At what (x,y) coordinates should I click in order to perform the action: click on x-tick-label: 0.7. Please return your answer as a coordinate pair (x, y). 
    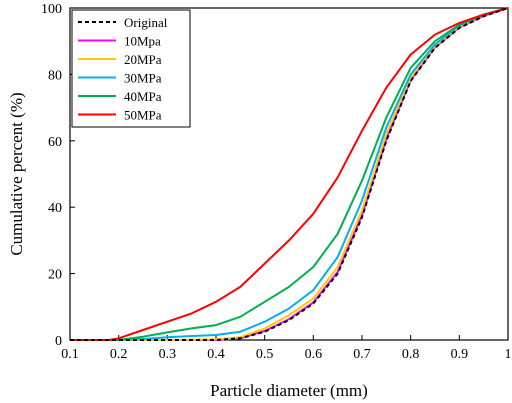
    Looking at the image, I should click on (362, 354).